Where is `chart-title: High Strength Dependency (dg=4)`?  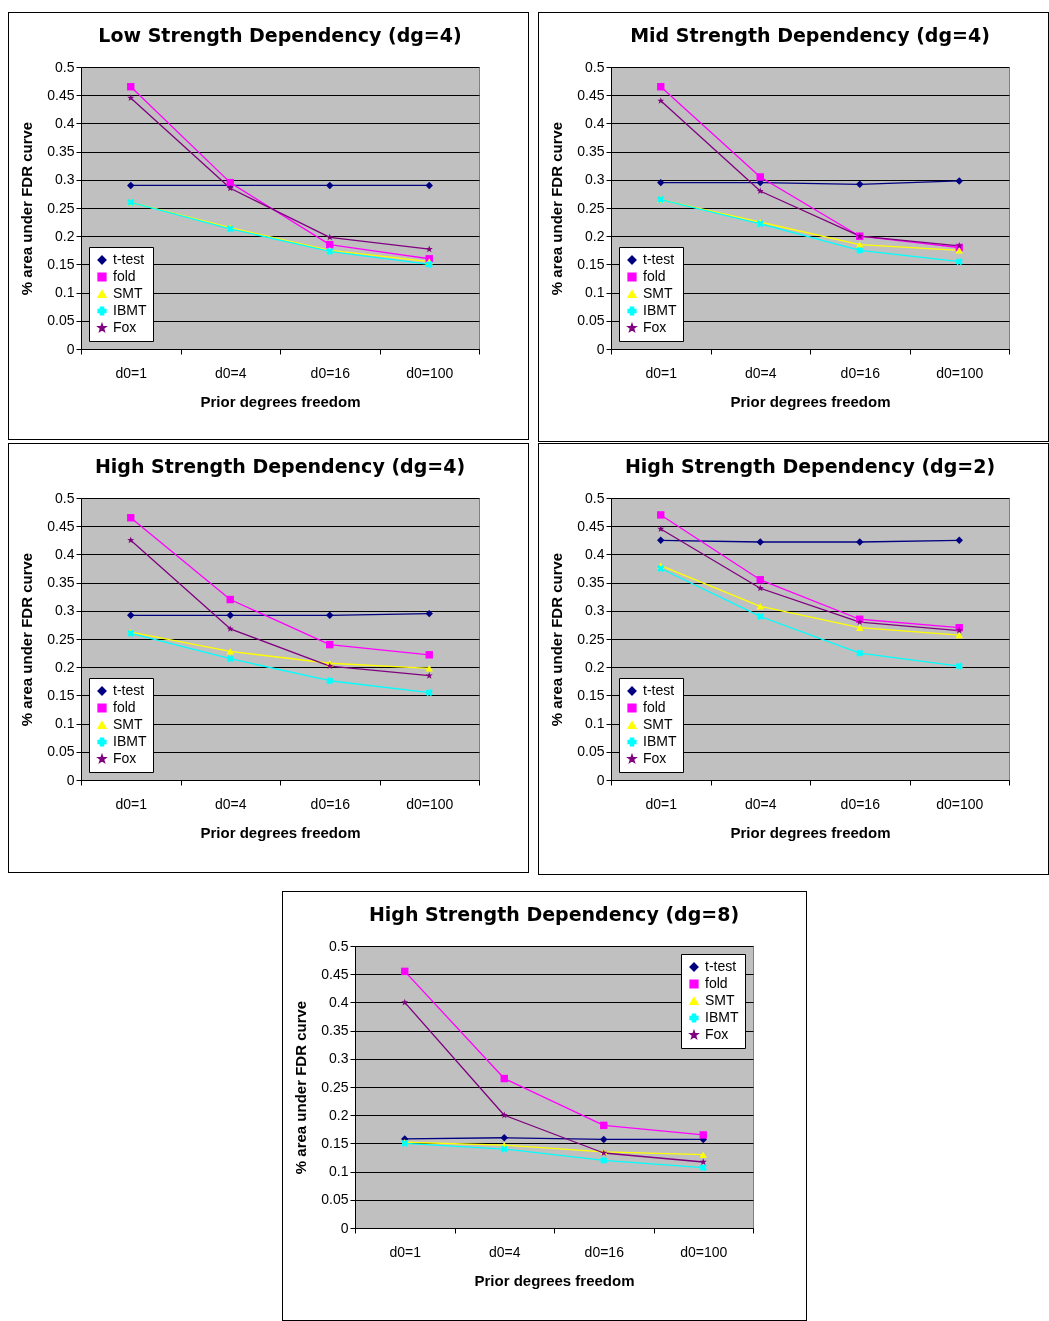 chart-title: High Strength Dependency (dg=4) is located at coordinates (280, 466).